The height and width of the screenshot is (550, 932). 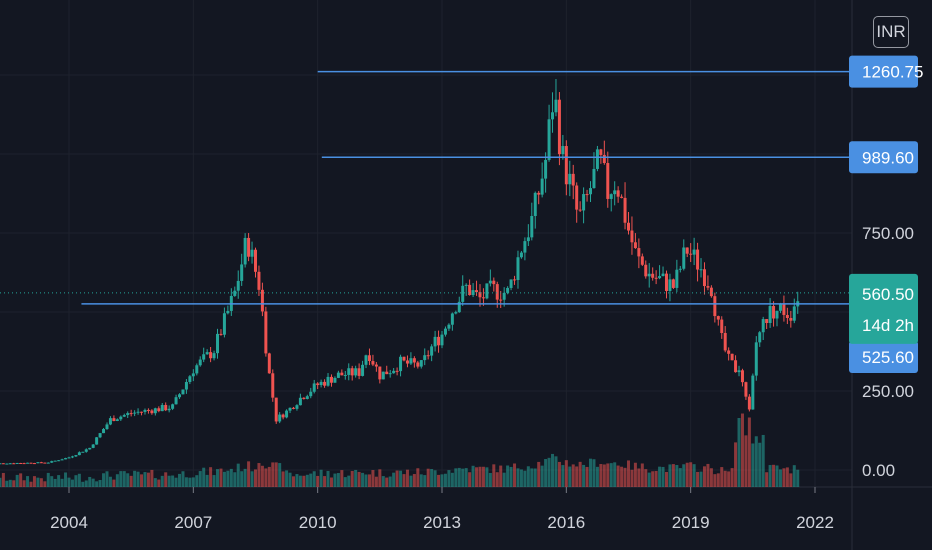 What do you see at coordinates (888, 352) in the screenshot?
I see `price-axis: 750.00 250.00 0.00` at bounding box center [888, 352].